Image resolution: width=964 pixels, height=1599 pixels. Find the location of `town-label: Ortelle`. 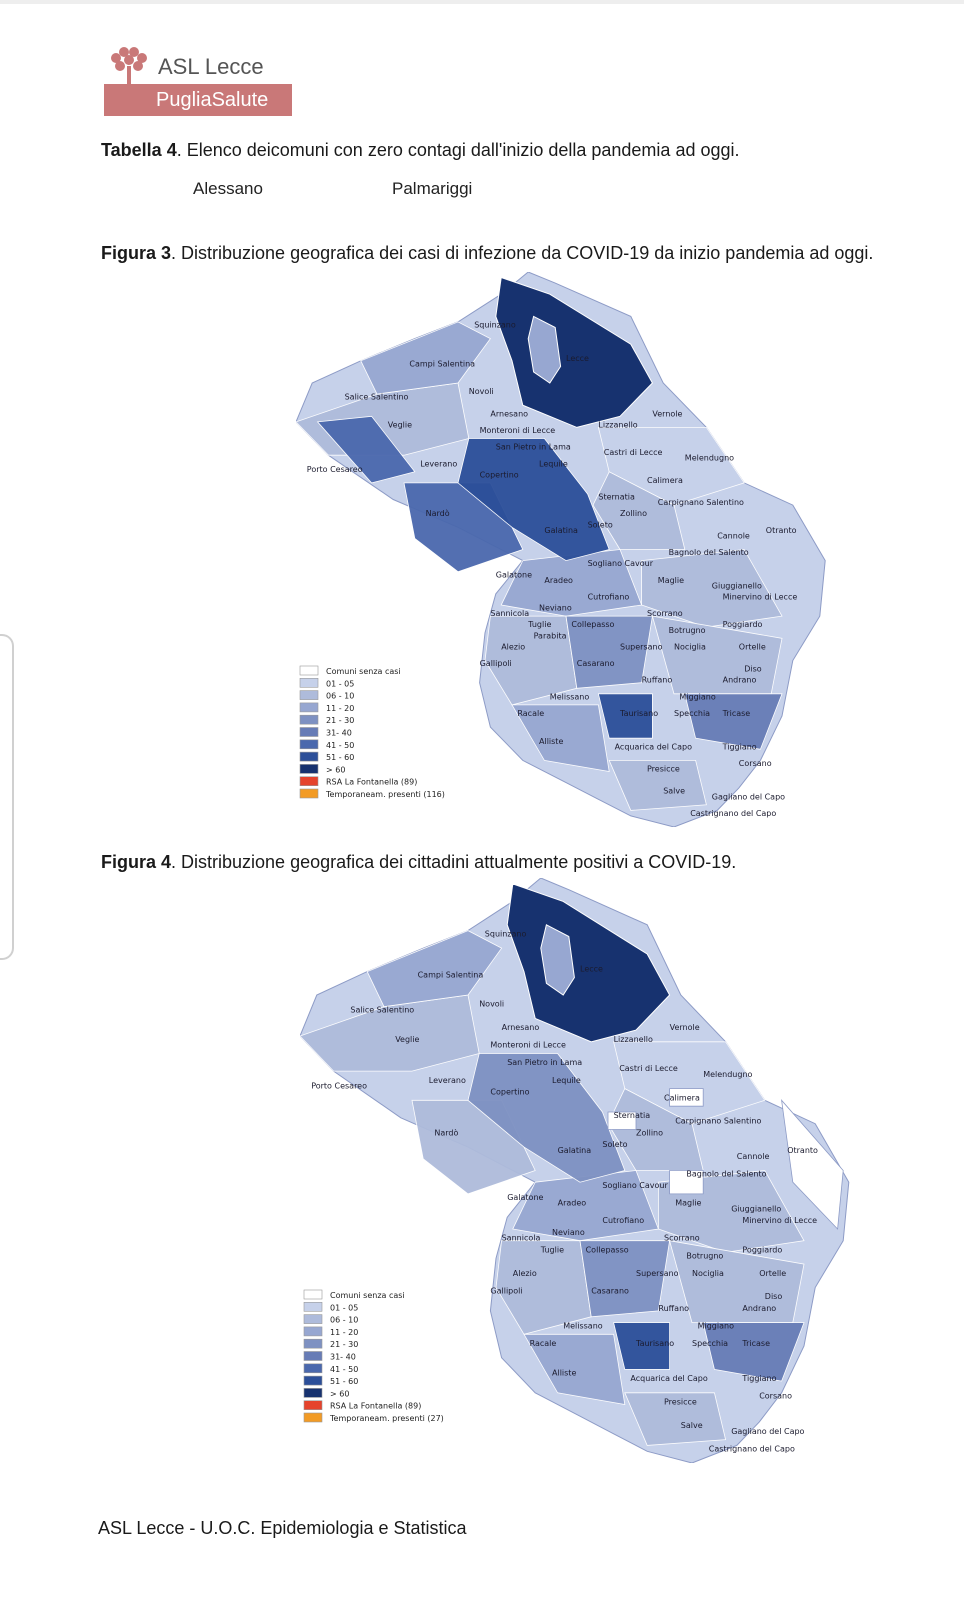

town-label: Ortelle is located at coordinates (772, 1273).